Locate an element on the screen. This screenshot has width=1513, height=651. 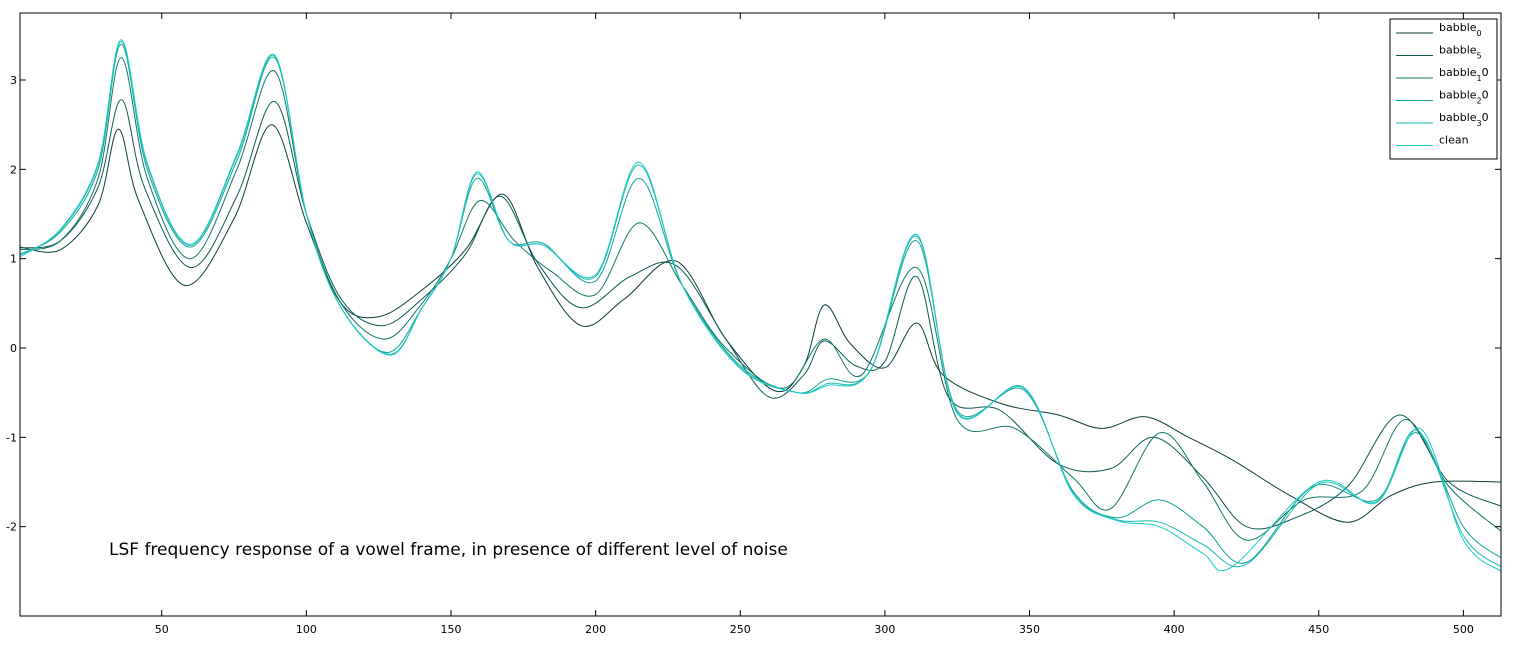
y-tick-label: 2 is located at coordinates (13, 169).